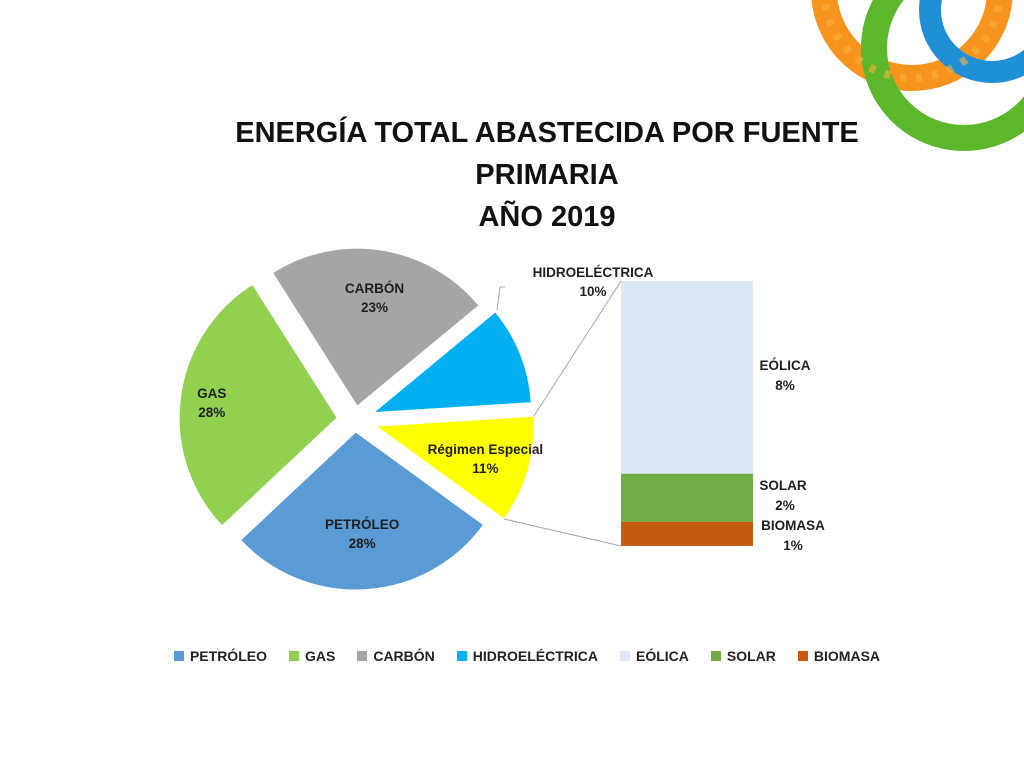 The height and width of the screenshot is (768, 1024). What do you see at coordinates (178, 656) in the screenshot?
I see `legend-swatch-petroleo` at bounding box center [178, 656].